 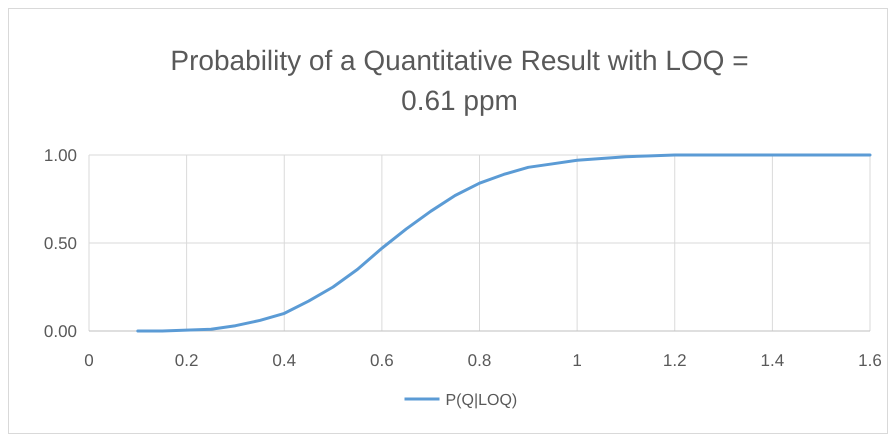 What do you see at coordinates (60, 331) in the screenshot?
I see `y-tick-label: 0.00` at bounding box center [60, 331].